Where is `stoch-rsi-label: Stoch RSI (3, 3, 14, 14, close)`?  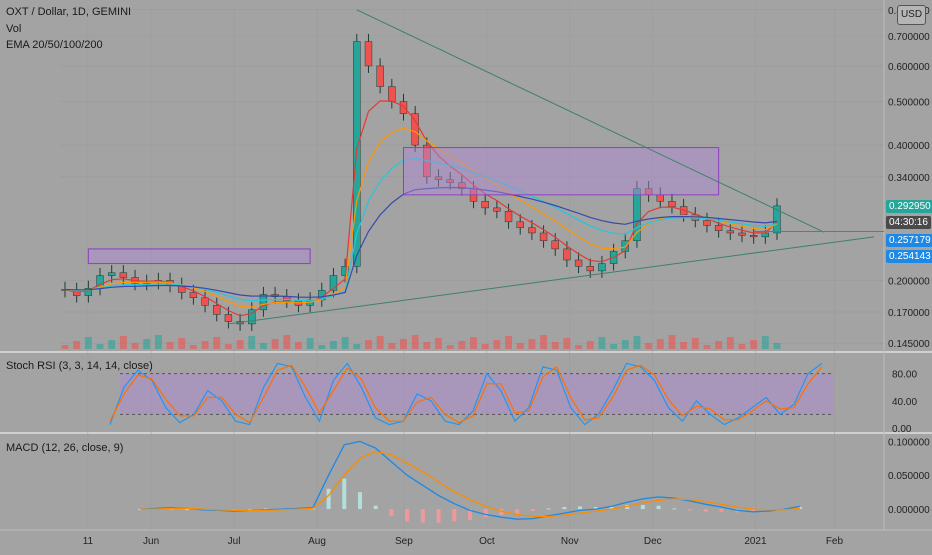 stoch-rsi-label: Stoch RSI (3, 3, 14, 14, close) is located at coordinates (79, 366).